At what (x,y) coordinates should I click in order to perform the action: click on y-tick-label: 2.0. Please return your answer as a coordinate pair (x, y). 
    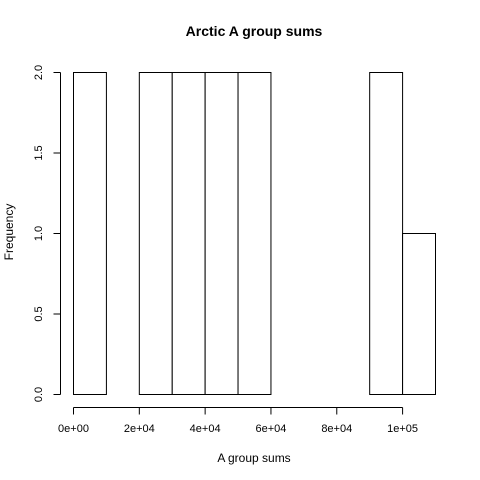
    Looking at the image, I should click on (39, 72).